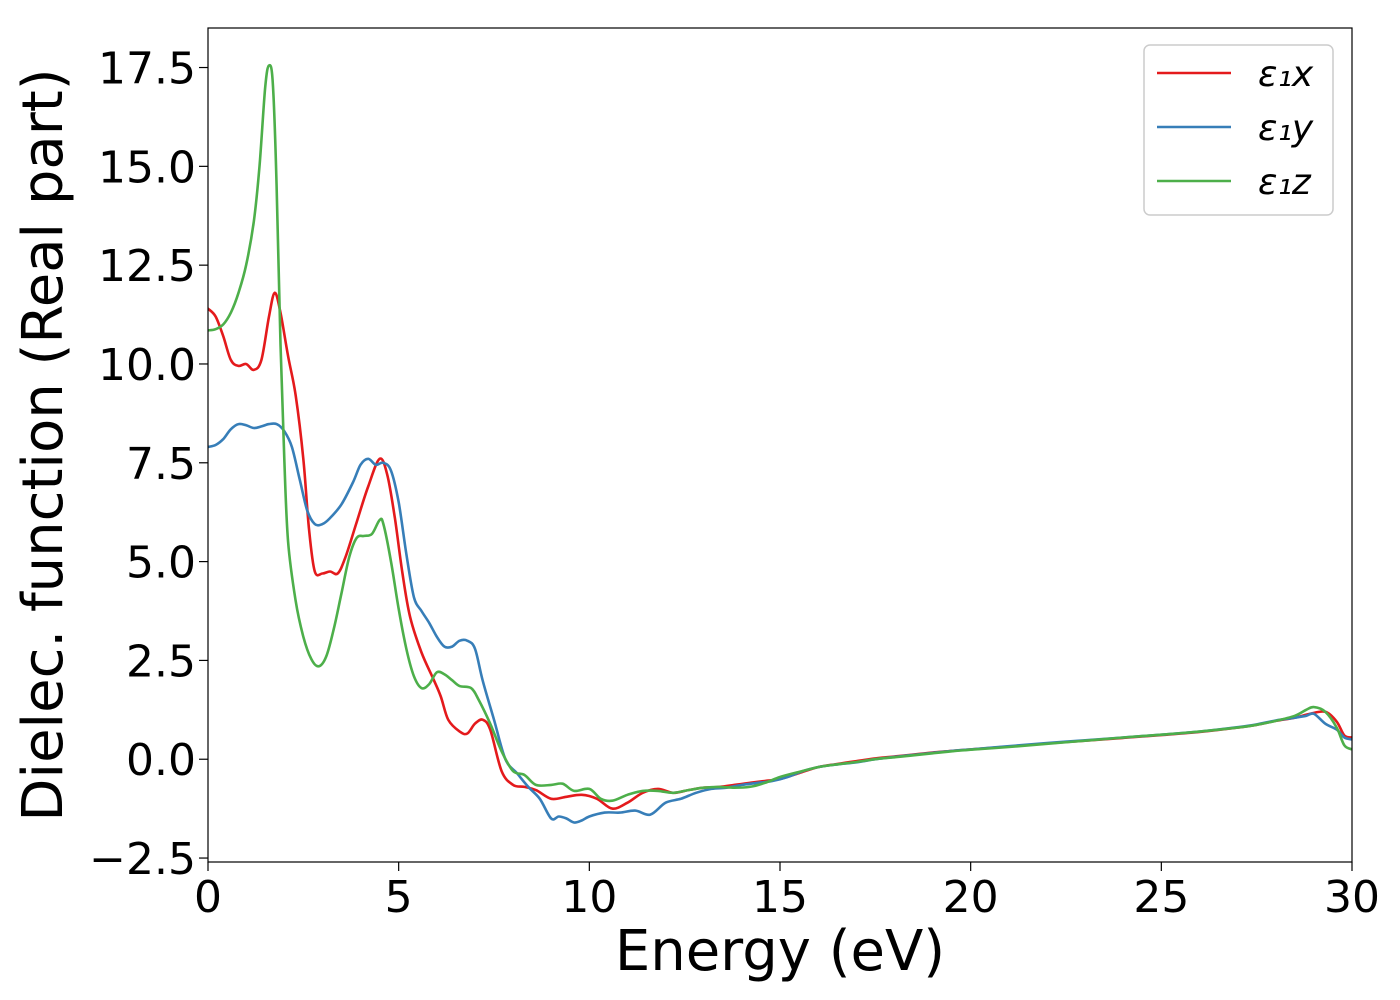 Image resolution: width=1400 pixels, height=1000 pixels. What do you see at coordinates (142, 859) in the screenshot?
I see `y-tick-label: −2.5` at bounding box center [142, 859].